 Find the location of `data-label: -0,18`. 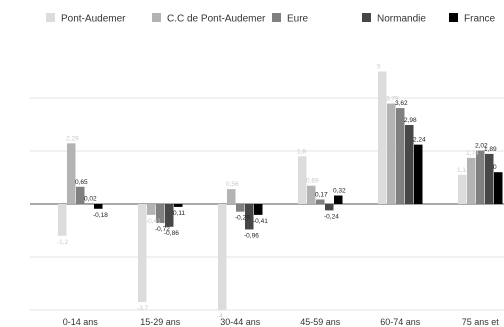

data-label: -0,18 is located at coordinates (100, 215).